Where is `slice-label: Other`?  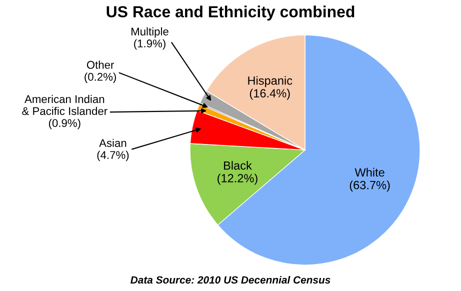 slice-label: Other is located at coordinates (100, 64).